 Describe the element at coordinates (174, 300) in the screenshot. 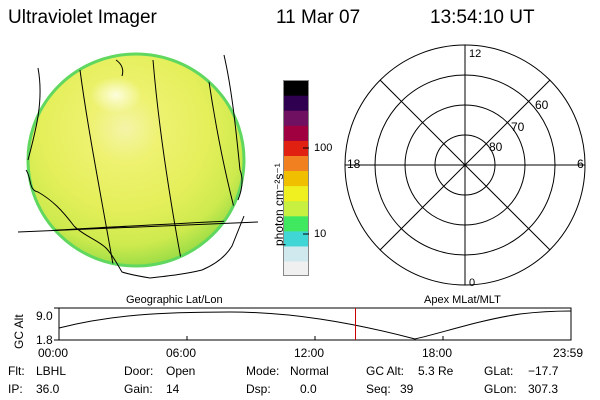

I see `geographic-panel-label: Geographic Lat/Lon` at that location.